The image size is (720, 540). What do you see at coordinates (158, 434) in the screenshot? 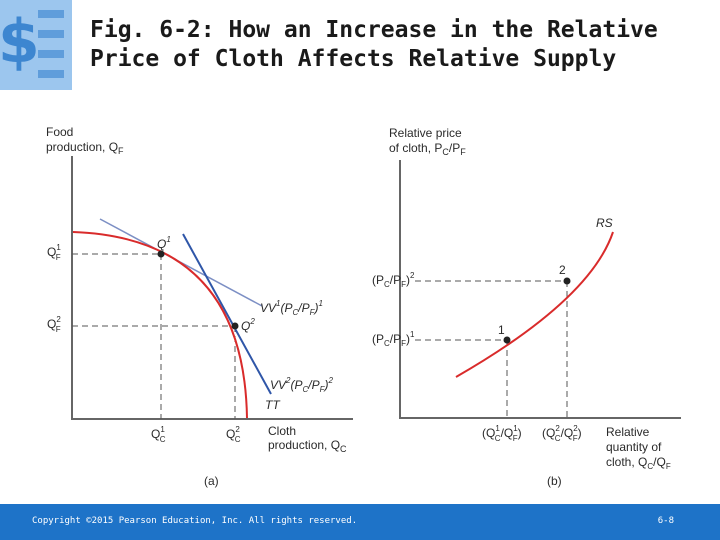
I see `label-qc1: Q1 C` at bounding box center [158, 434].